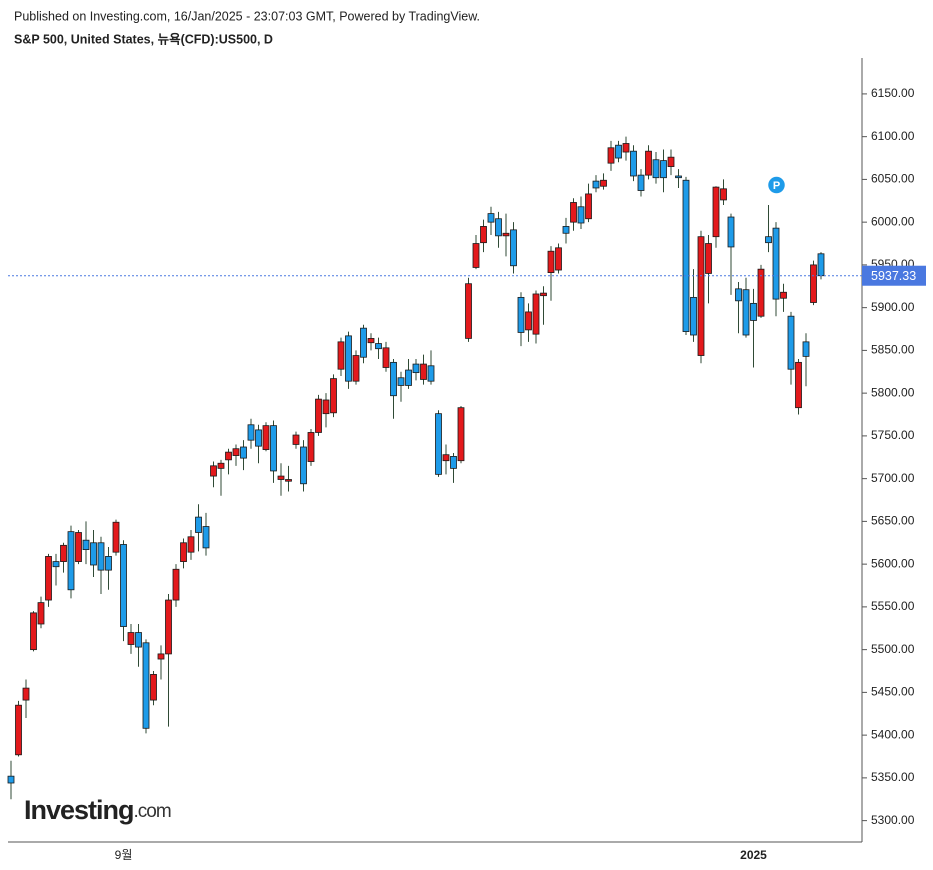 Image resolution: width=933 pixels, height=870 pixels. What do you see at coordinates (97, 810) in the screenshot?
I see `logo-name: Investing.com` at bounding box center [97, 810].